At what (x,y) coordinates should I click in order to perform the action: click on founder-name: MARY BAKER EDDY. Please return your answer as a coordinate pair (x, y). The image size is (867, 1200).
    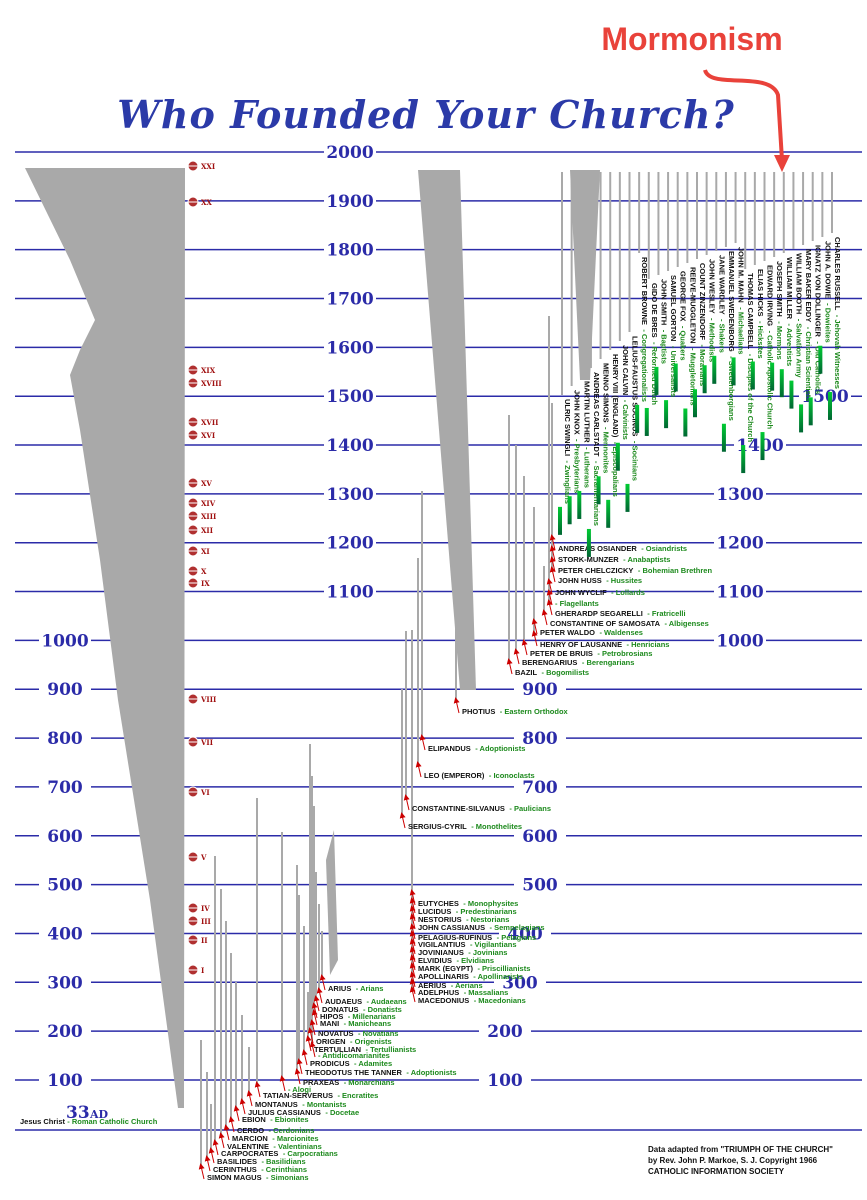
    Looking at the image, I should click on (808, 285).